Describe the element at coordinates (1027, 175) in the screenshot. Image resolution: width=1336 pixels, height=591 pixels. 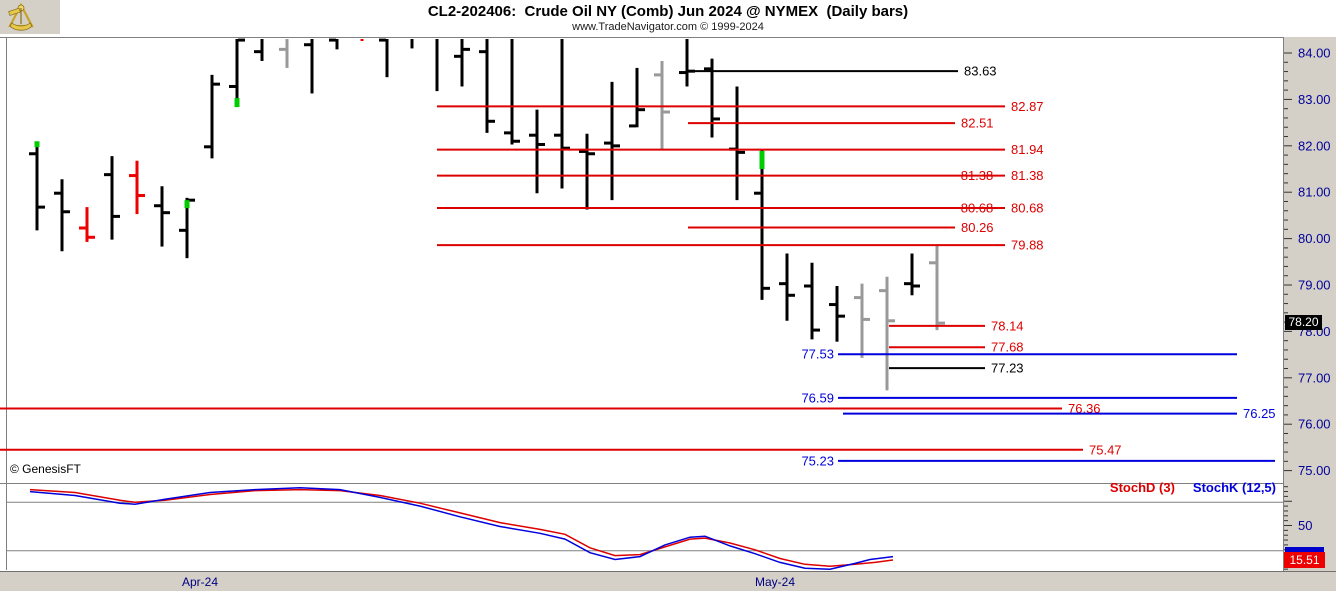
I see `price-level-label: 81.38` at that location.